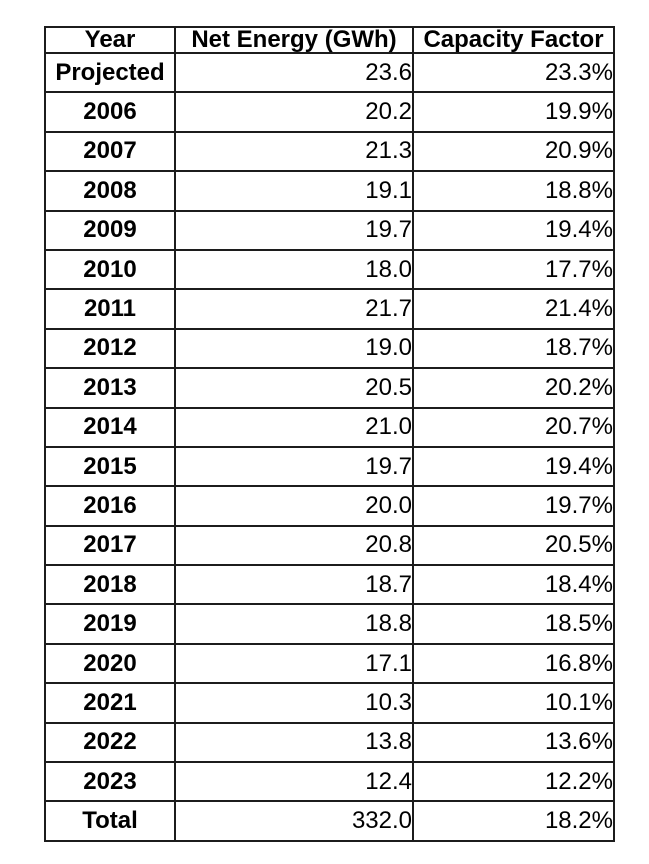  What do you see at coordinates (110, 703) in the screenshot?
I see `year-cell: 2021` at bounding box center [110, 703].